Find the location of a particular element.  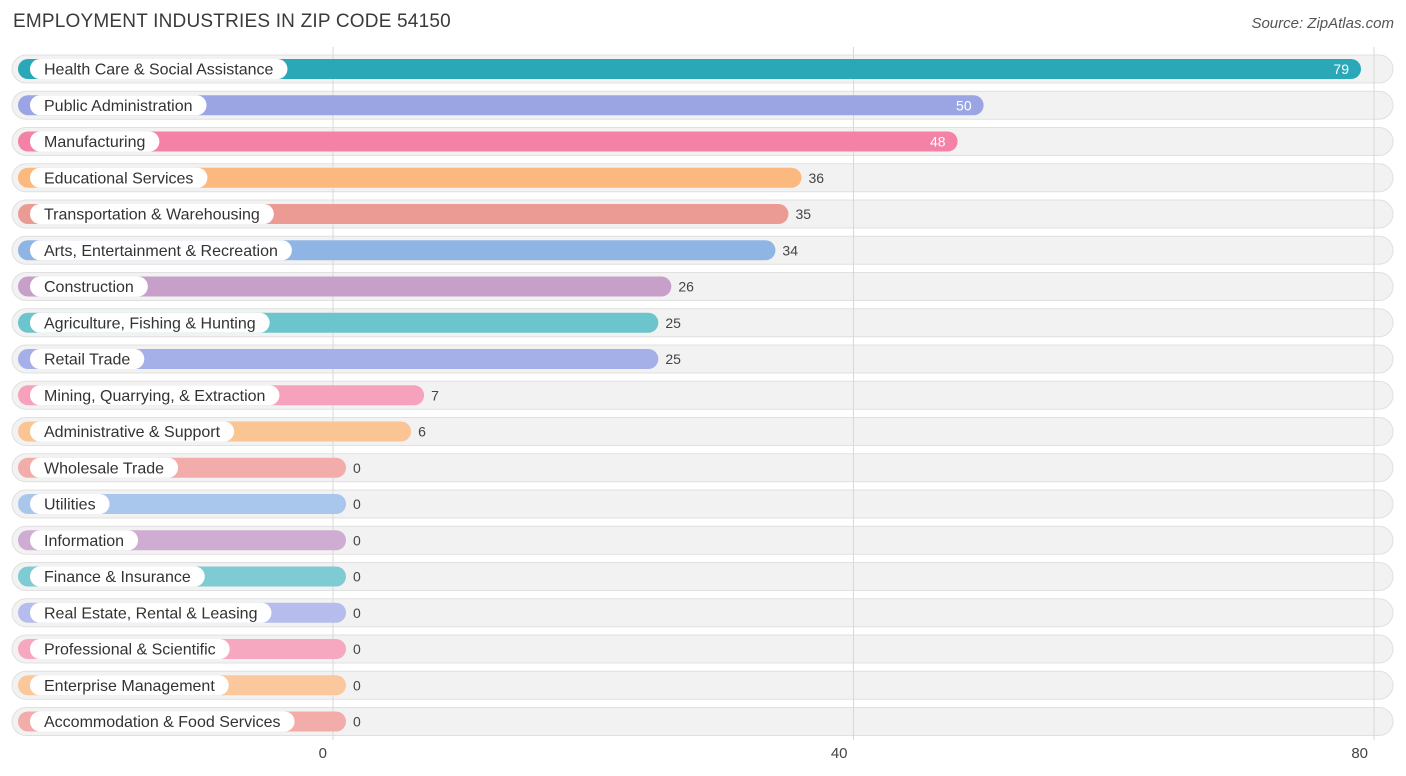

value-label: 79 is located at coordinates (1341, 69).